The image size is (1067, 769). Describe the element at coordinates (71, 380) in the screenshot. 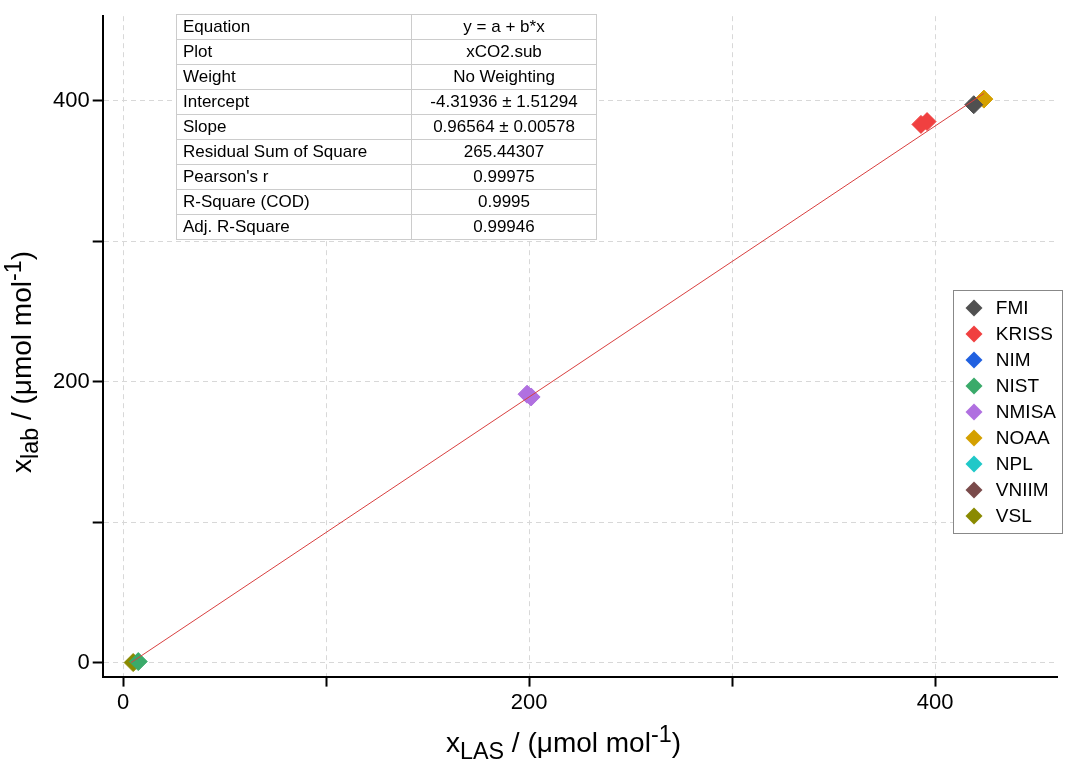

I see `y-tick-label: 200` at that location.